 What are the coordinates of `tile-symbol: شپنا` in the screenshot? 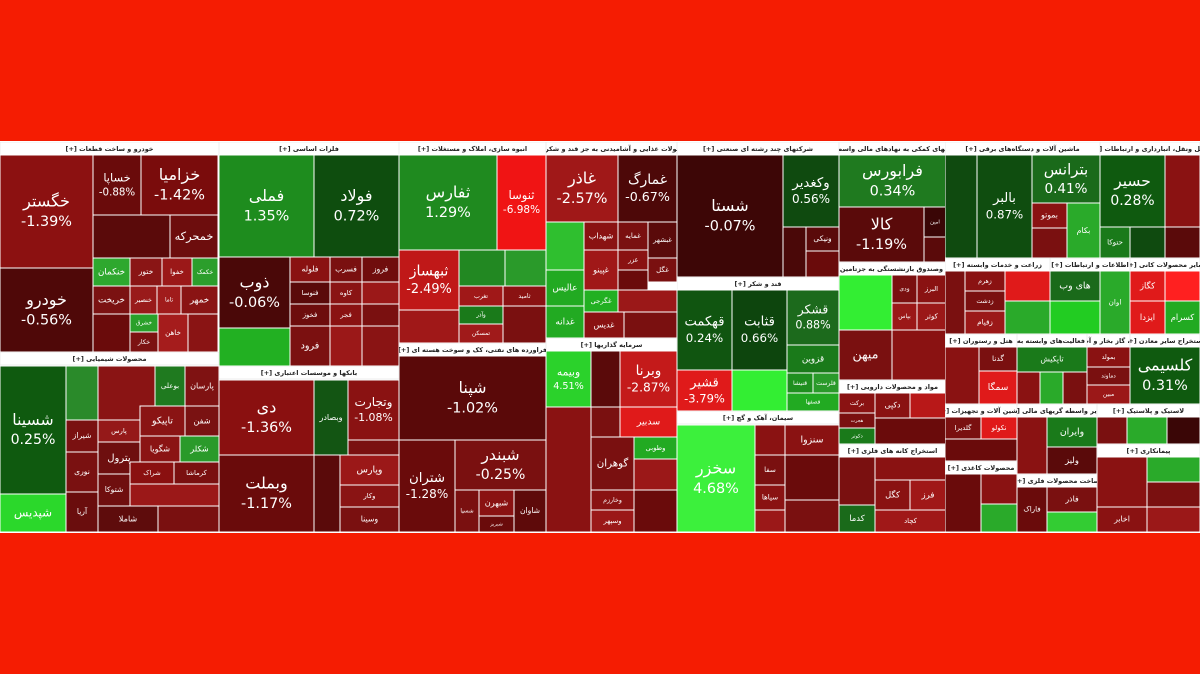 It's located at (473, 388).